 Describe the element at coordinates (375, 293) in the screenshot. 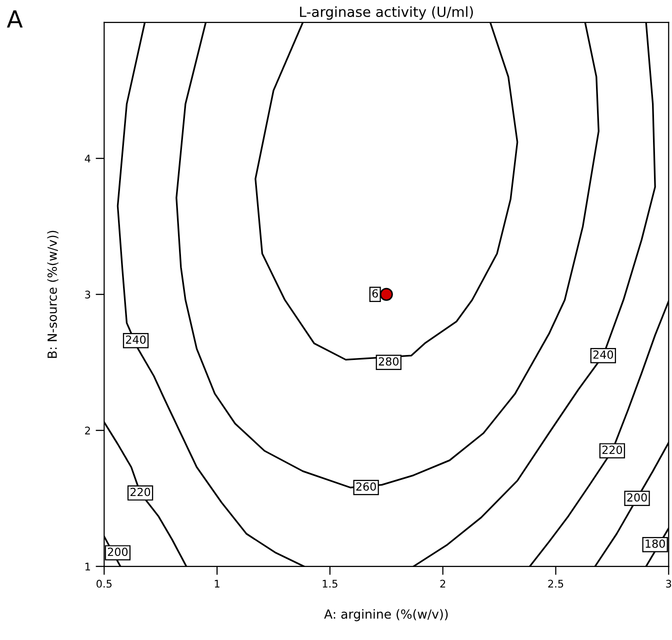

I see `annotation: 6` at that location.